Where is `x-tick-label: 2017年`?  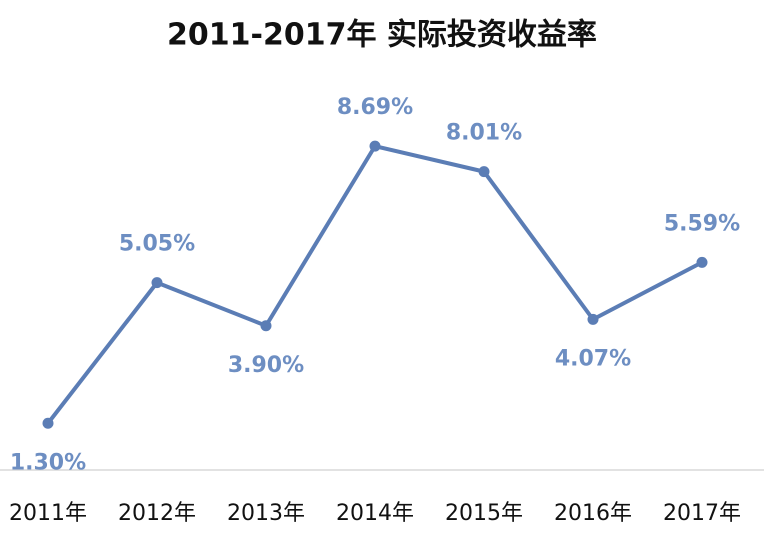 x-tick-label: 2017年 is located at coordinates (702, 513).